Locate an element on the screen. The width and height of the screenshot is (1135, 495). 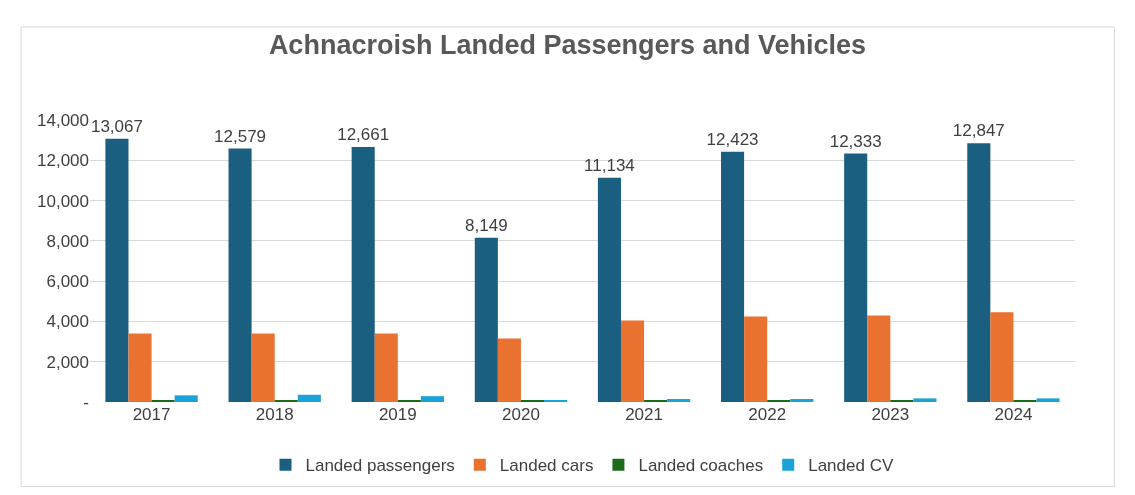
data-label: 12,333 is located at coordinates (855, 141).